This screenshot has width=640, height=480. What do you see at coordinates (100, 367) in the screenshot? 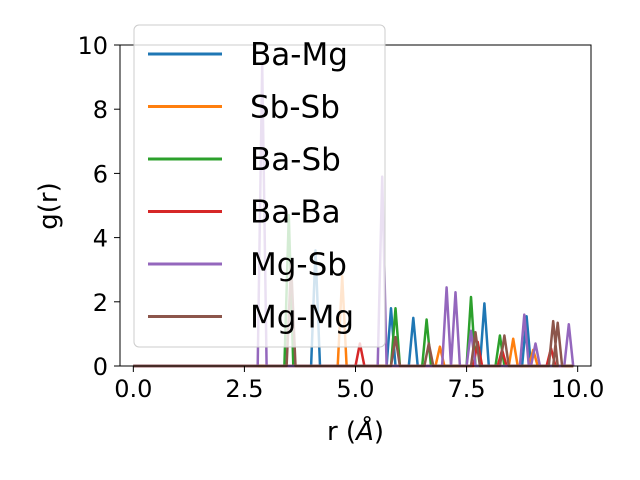
I see `y-tick-label: 0` at bounding box center [100, 367].